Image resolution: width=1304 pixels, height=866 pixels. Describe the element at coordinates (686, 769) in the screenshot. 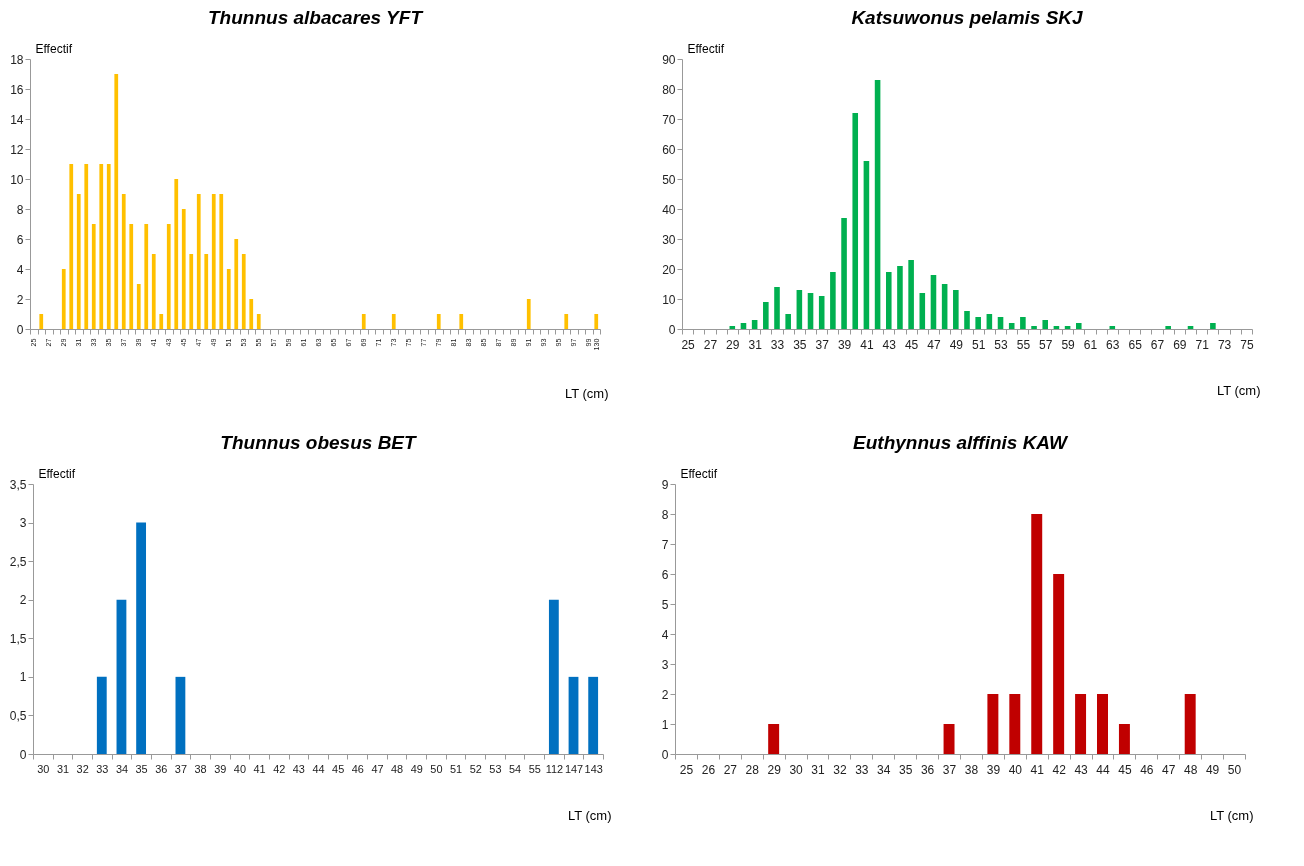

I see `x-tick-label: 25` at that location.